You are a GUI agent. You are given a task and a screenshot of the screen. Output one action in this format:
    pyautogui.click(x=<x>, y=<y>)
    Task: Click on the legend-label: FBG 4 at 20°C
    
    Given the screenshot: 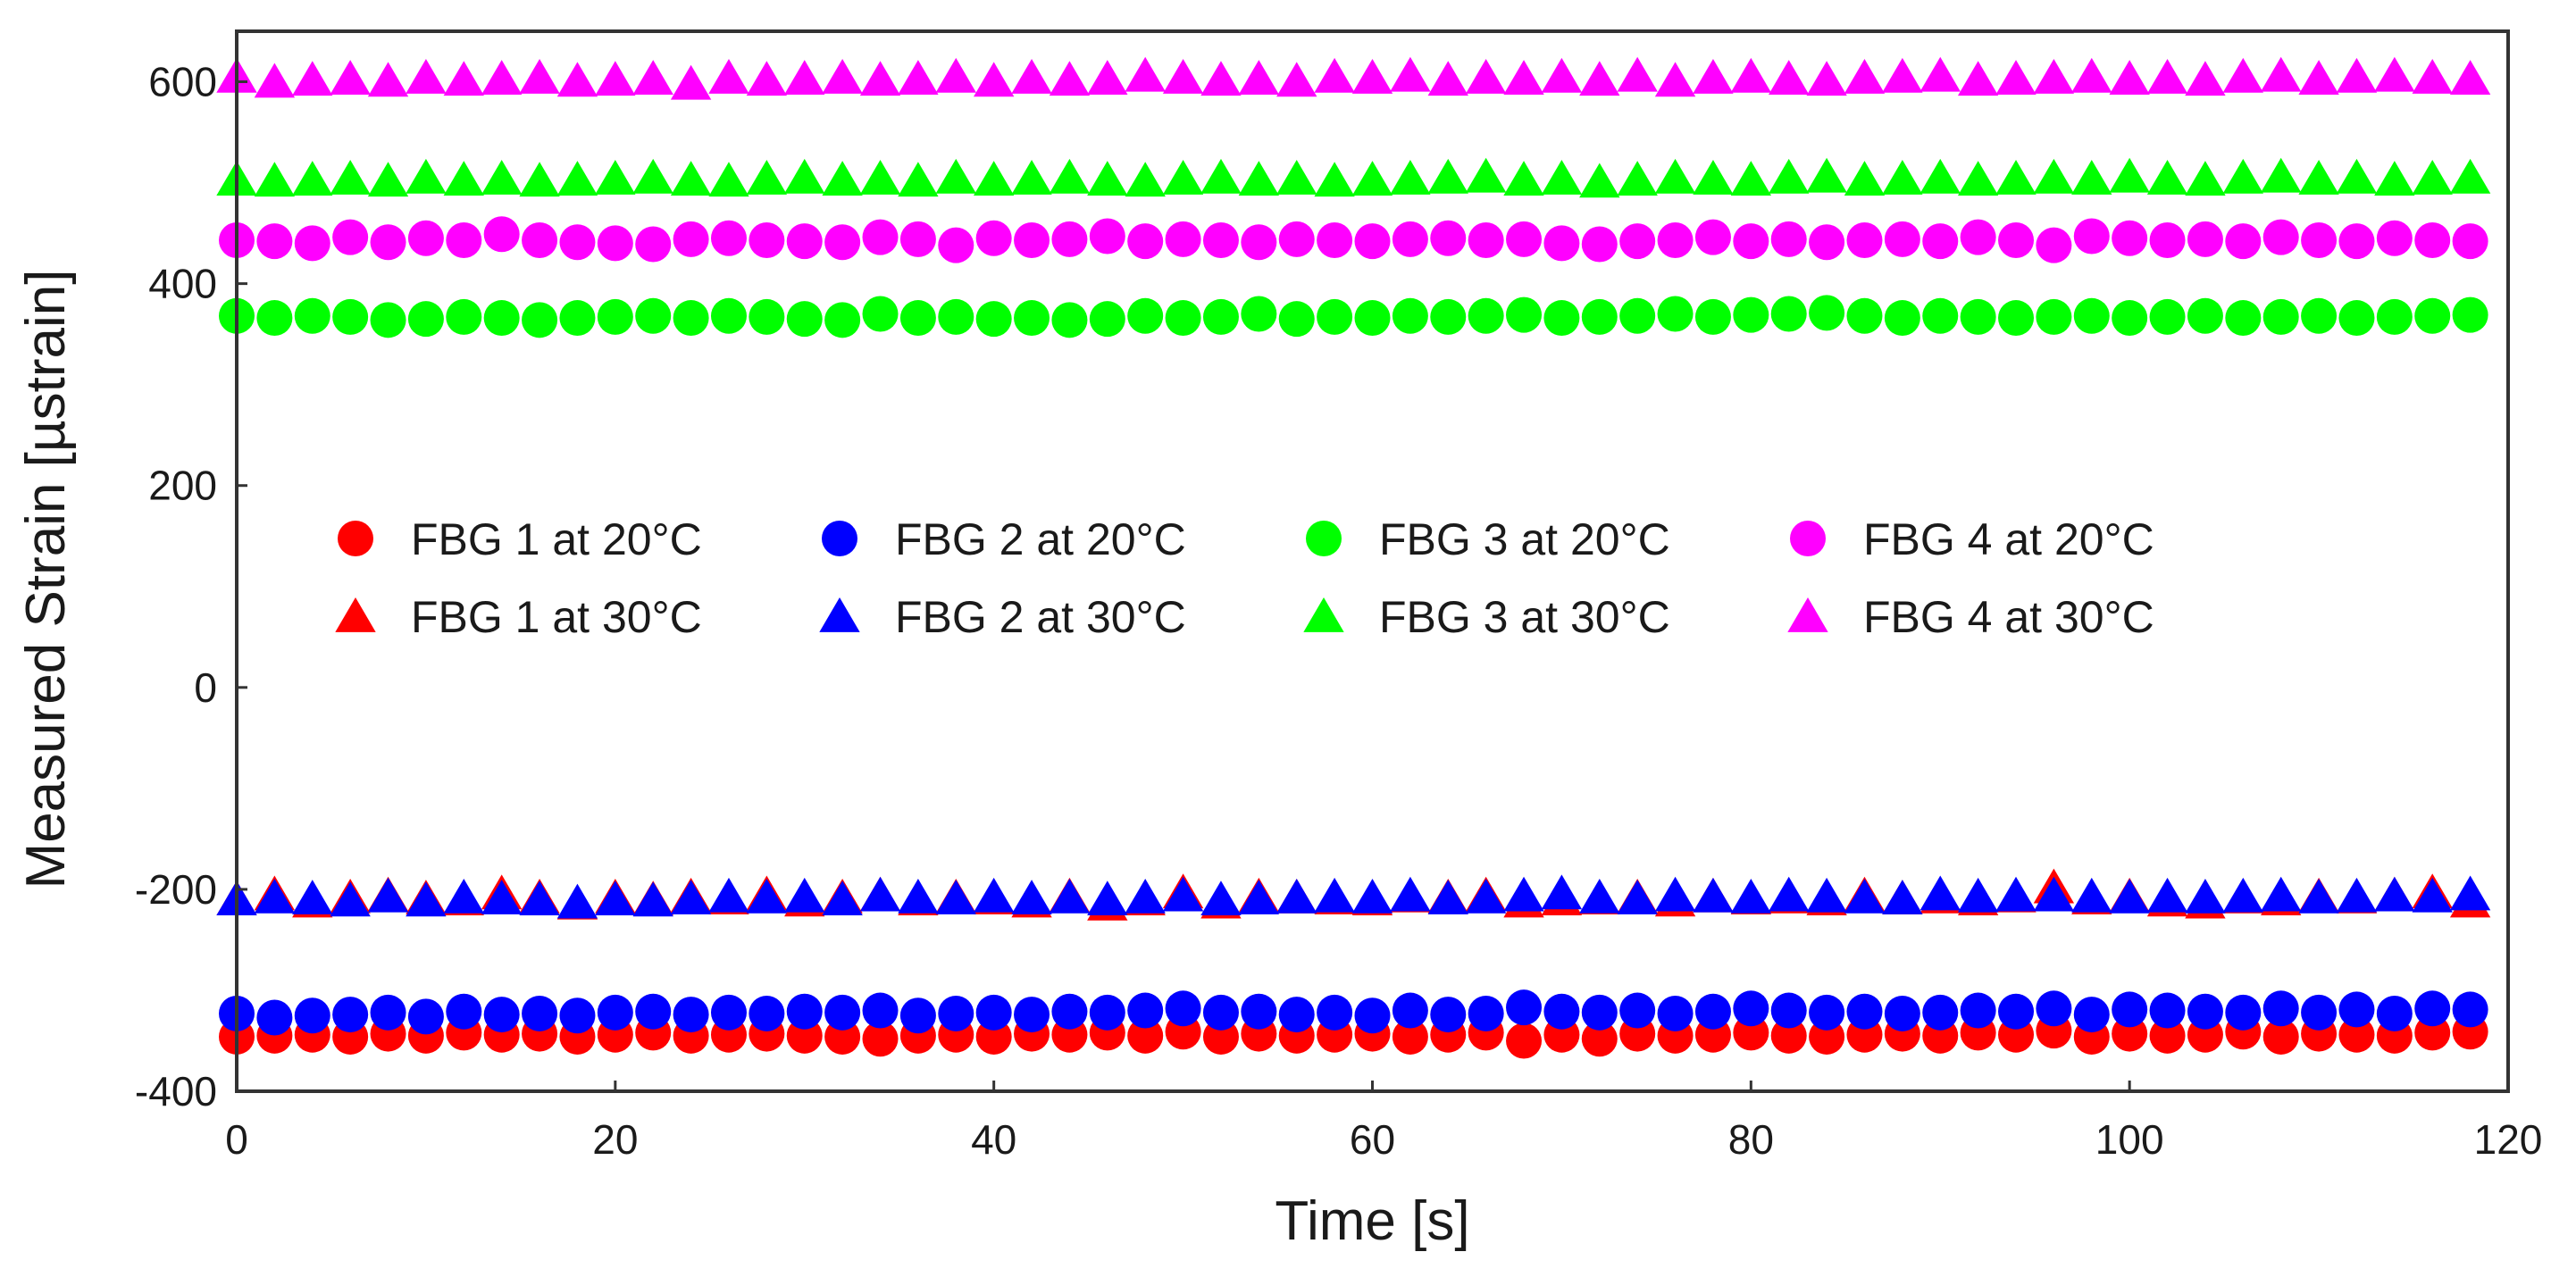 What is the action you would take?
    pyautogui.click(x=2009, y=539)
    